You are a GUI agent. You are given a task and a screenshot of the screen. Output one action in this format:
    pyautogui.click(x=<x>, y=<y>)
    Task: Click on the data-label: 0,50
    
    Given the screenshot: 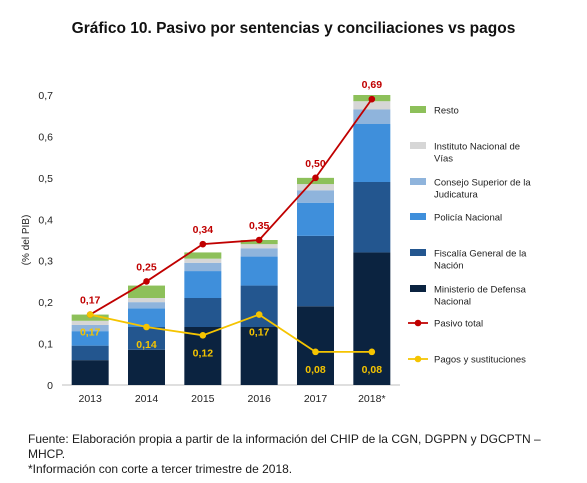 What is the action you would take?
    pyautogui.click(x=315, y=164)
    